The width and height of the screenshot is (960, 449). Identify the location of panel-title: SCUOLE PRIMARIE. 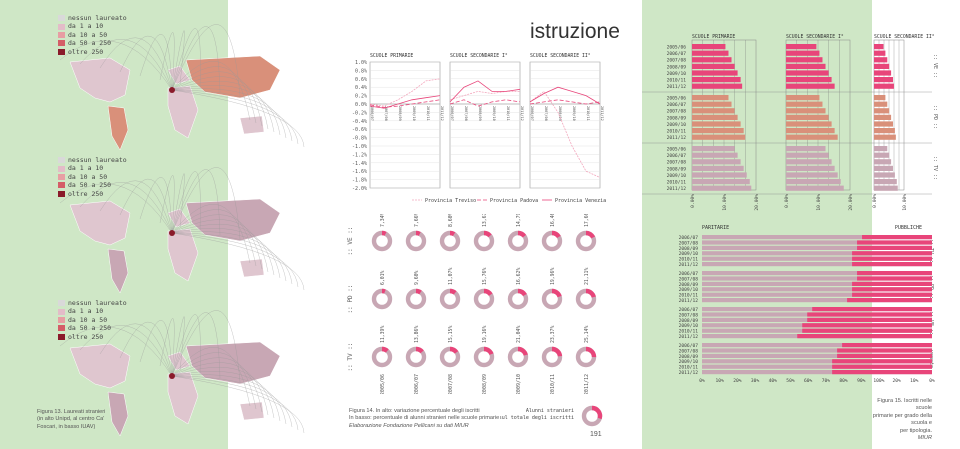
(391, 56).